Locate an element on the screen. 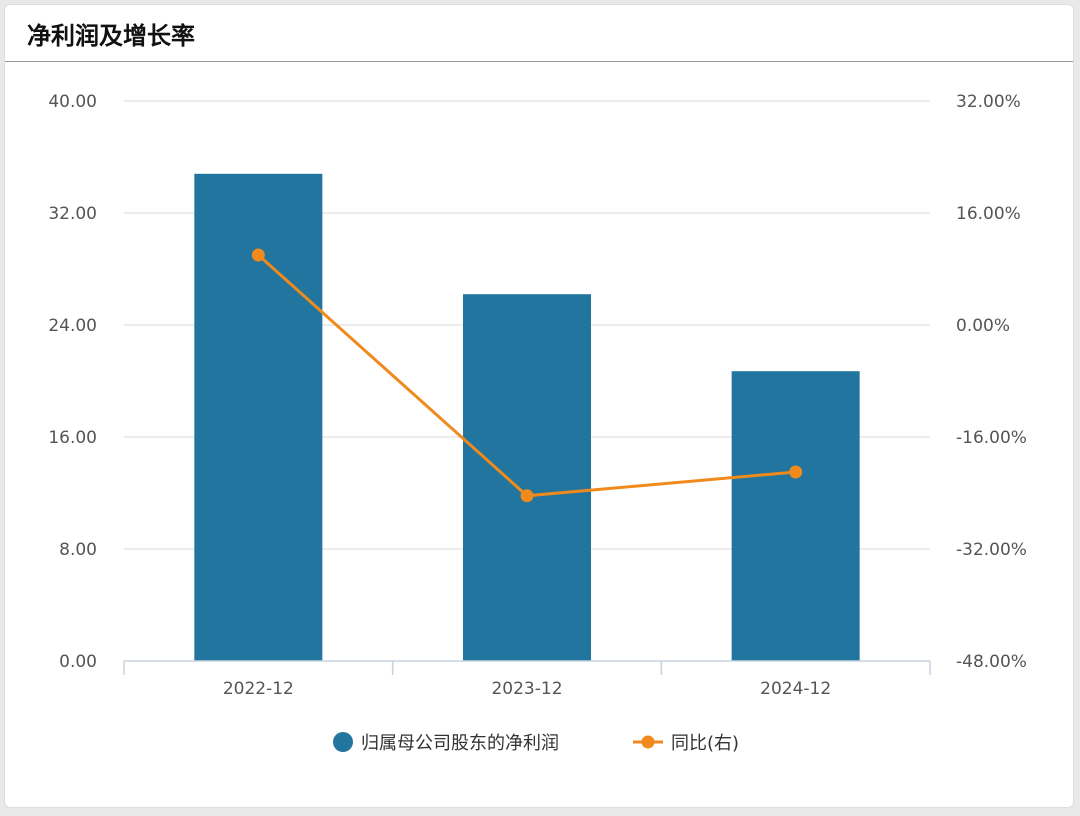 The width and height of the screenshot is (1080, 816). left-tick-label: 40.00 is located at coordinates (72, 102).